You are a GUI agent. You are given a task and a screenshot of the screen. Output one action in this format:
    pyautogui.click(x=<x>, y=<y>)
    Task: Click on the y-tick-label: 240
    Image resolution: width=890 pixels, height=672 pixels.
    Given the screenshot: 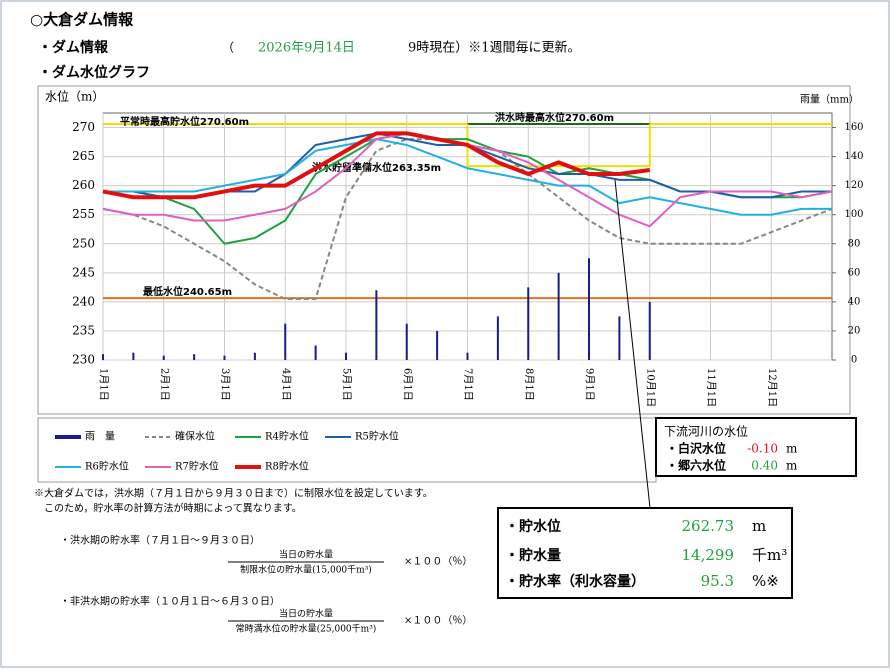 What is the action you would take?
    pyautogui.click(x=83, y=301)
    